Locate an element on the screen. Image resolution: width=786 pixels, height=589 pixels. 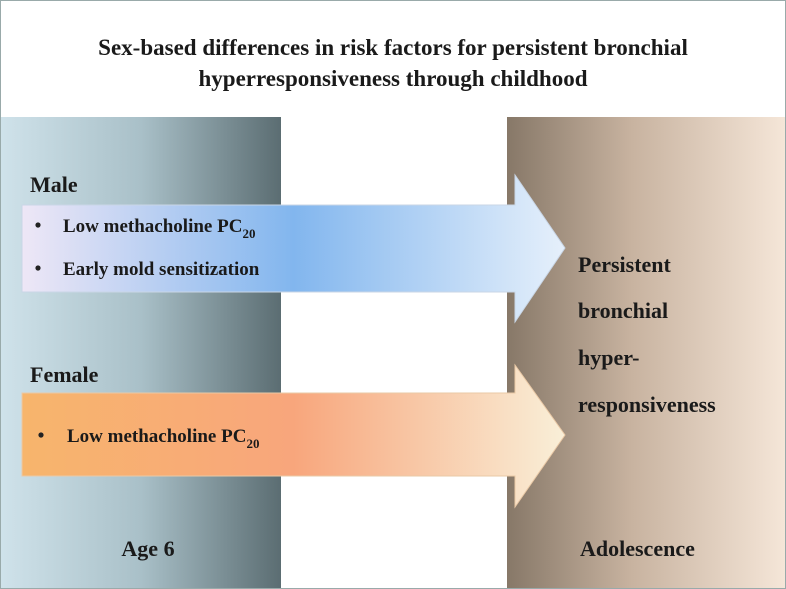
group-label: Male is located at coordinates (54, 184).